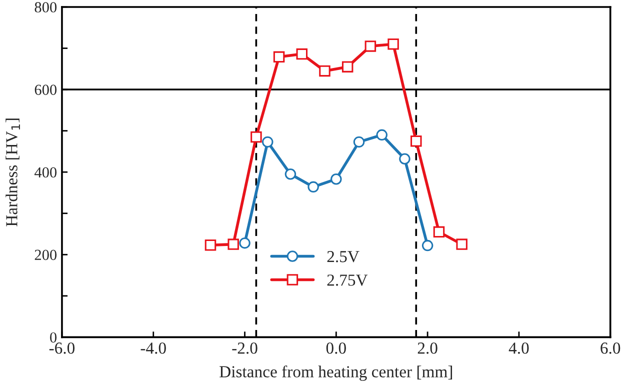  What do you see at coordinates (45, 7) in the screenshot?
I see `y-tick-label: 800` at bounding box center [45, 7].